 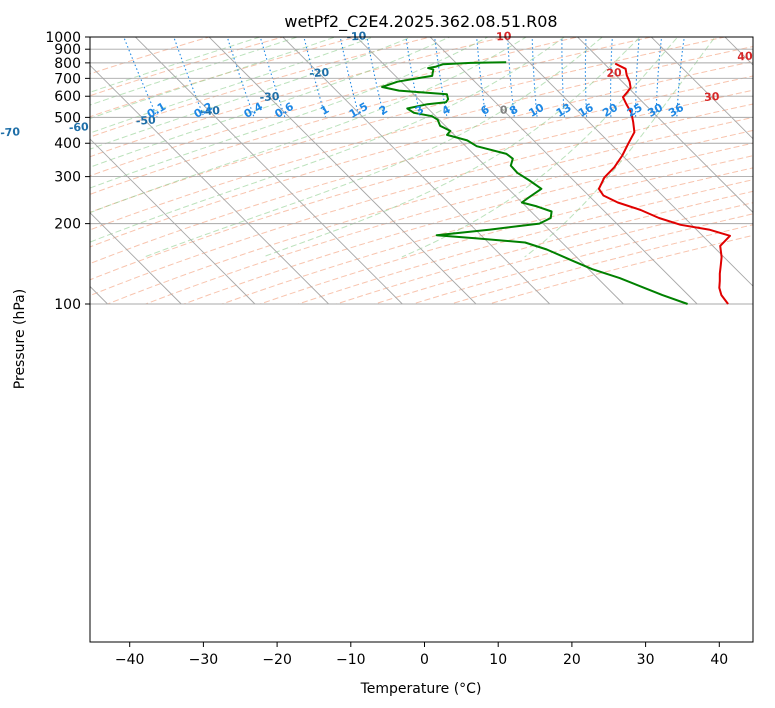 What do you see at coordinates (277, 660) in the screenshot?
I see `x-tick-label: −20` at bounding box center [277, 660].